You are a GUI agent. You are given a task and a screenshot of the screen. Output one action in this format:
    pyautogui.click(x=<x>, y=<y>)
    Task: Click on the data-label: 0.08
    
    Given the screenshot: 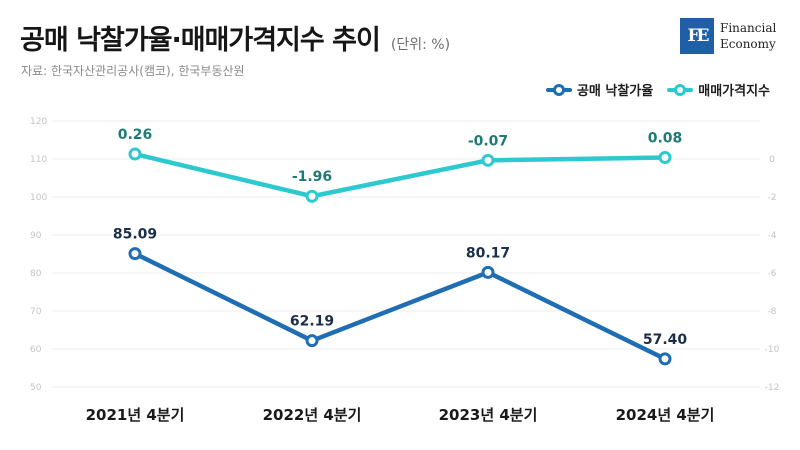 What is the action you would take?
    pyautogui.click(x=665, y=138)
    